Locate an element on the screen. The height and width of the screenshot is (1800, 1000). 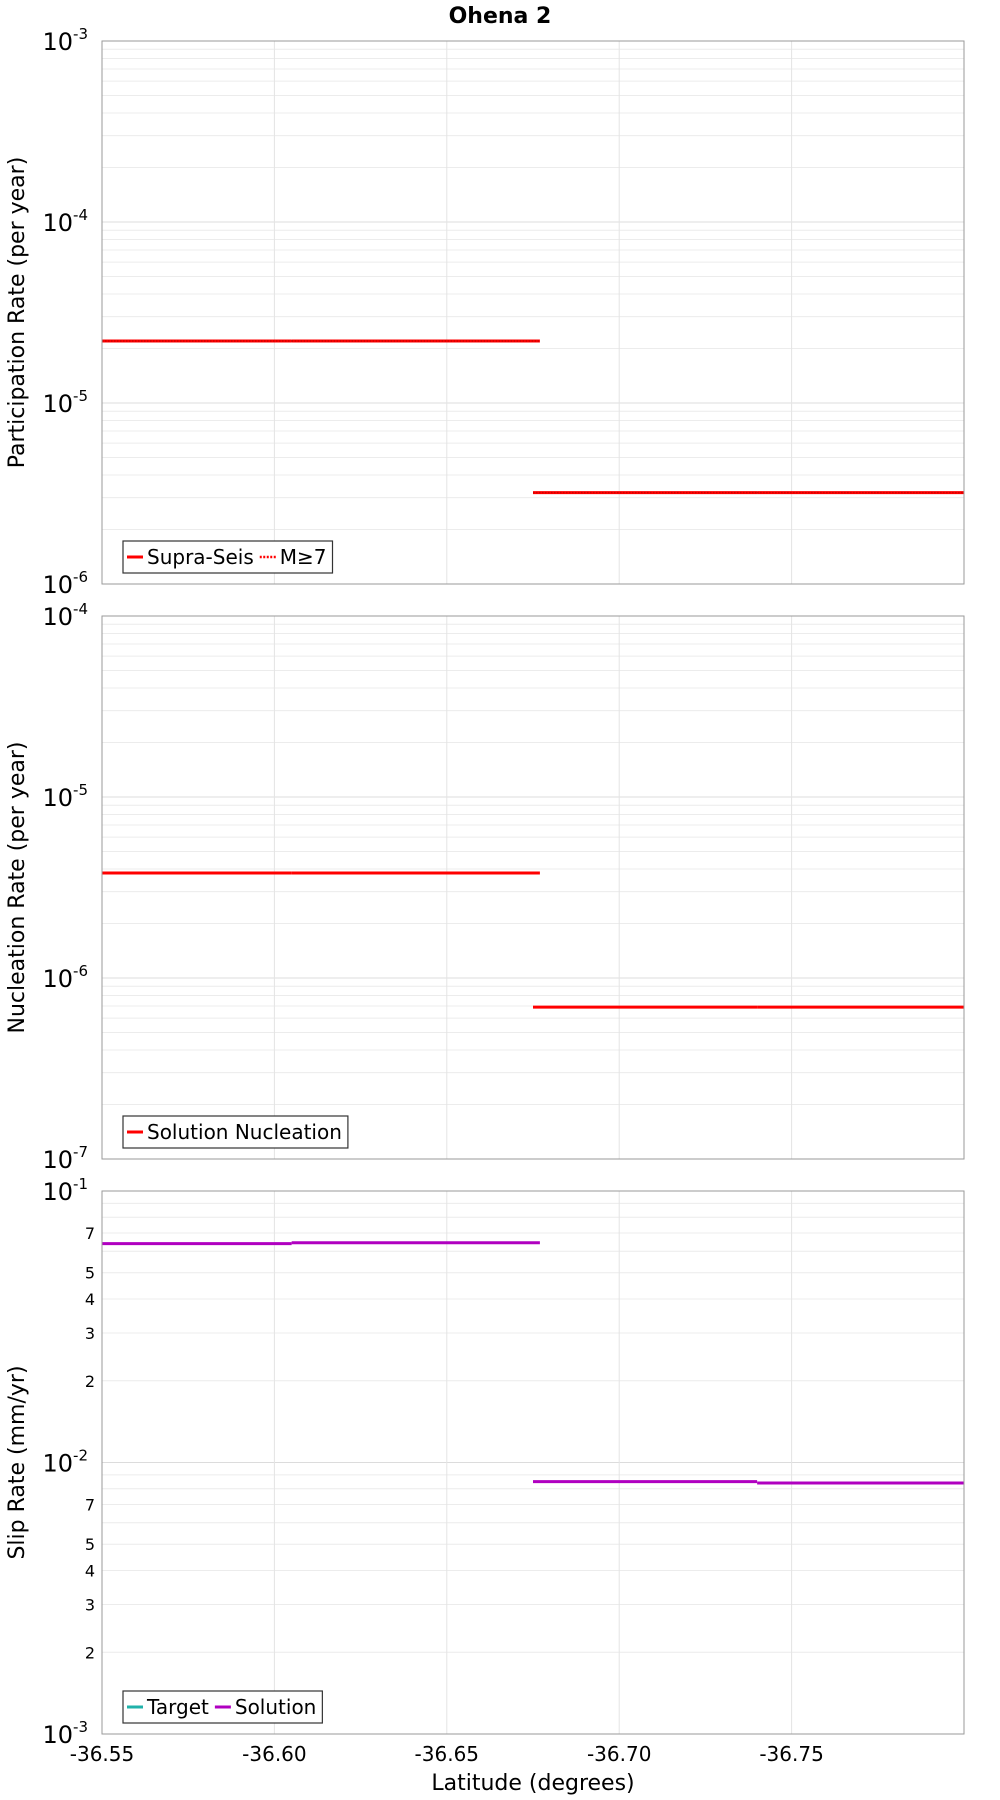
legend-label: Target is located at coordinates (177, 1707).